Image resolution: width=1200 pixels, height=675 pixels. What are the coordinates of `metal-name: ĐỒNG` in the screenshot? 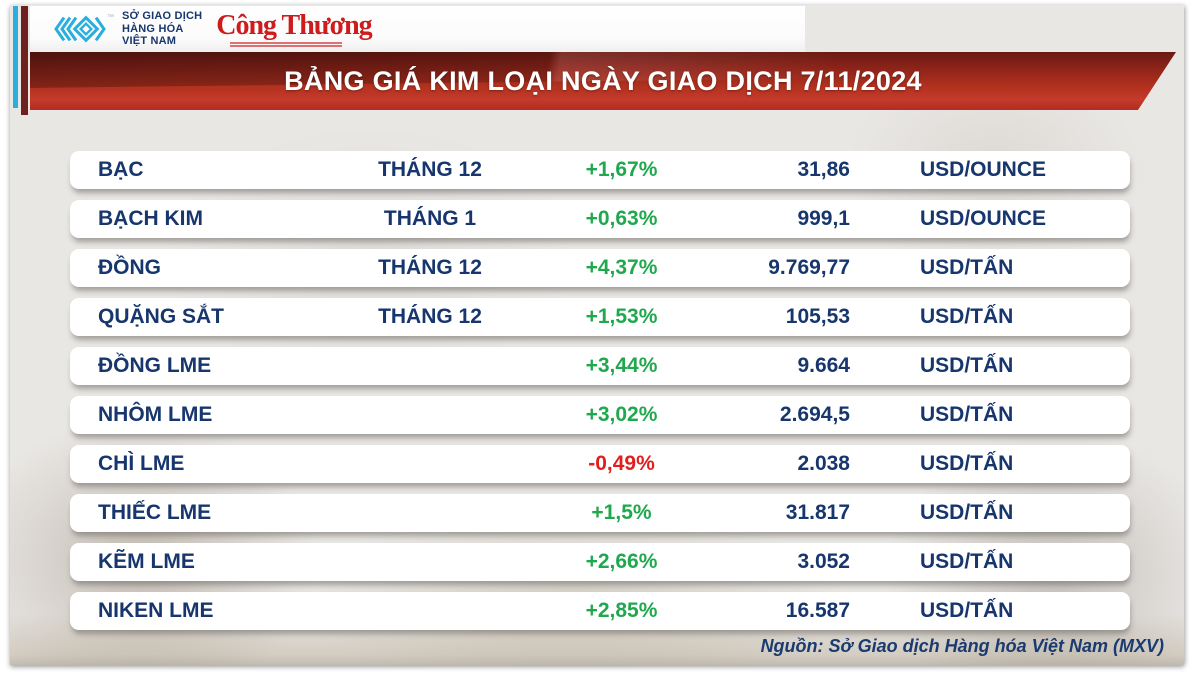 It's located at (129, 267).